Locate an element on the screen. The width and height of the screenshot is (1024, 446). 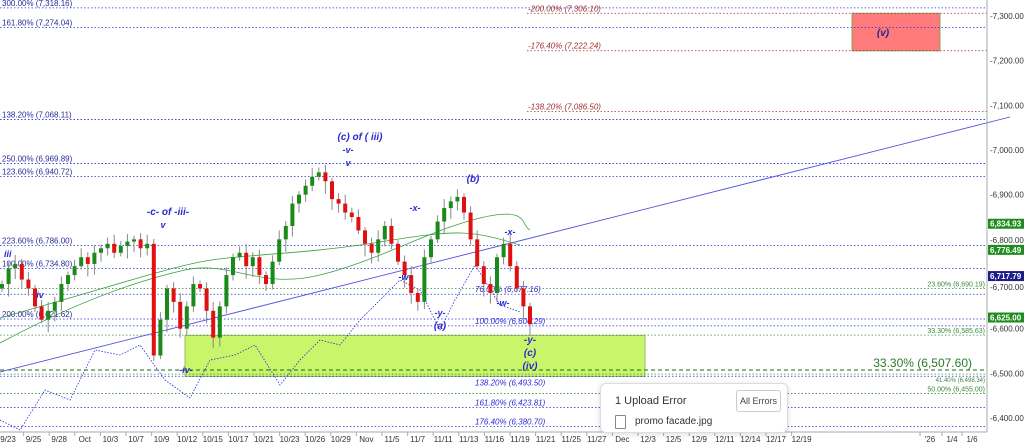
y-tick-label: -7,300.00 is located at coordinates (1007, 16).